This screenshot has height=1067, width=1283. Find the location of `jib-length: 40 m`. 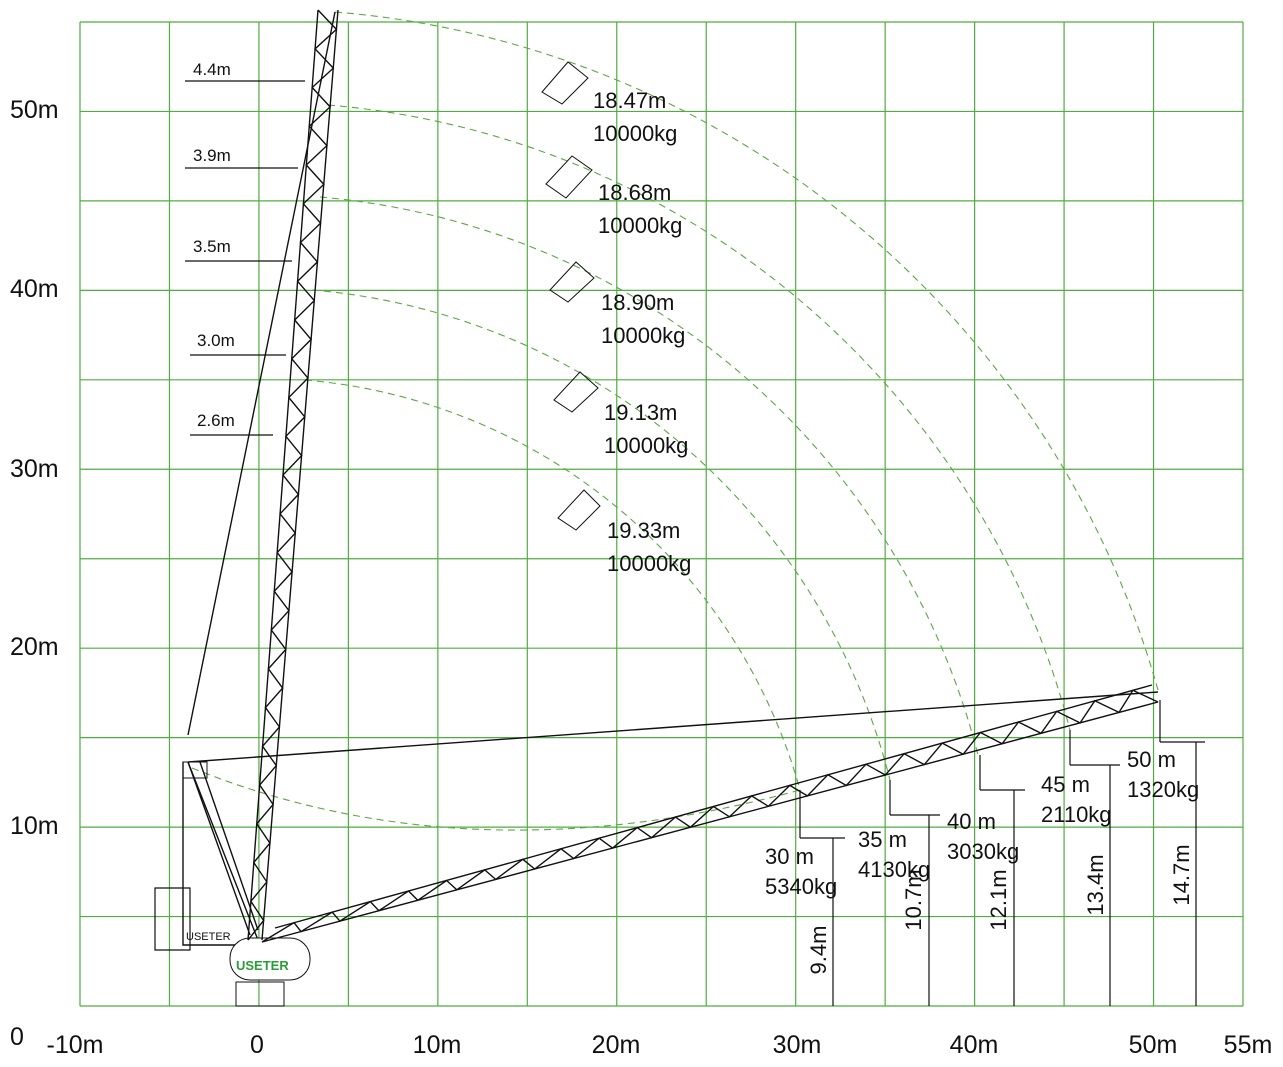

jib-length: 40 m is located at coordinates (971, 821).